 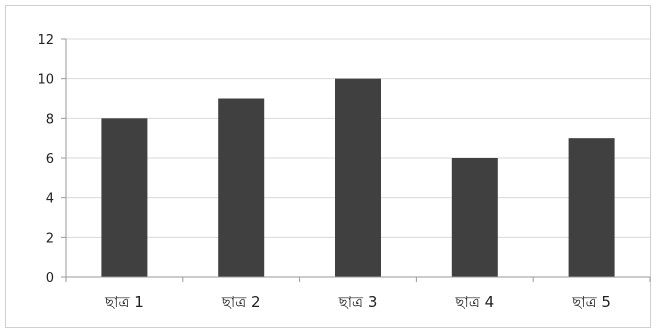 I want to click on x-category-label: ছাত্র 3, so click(x=358, y=302).